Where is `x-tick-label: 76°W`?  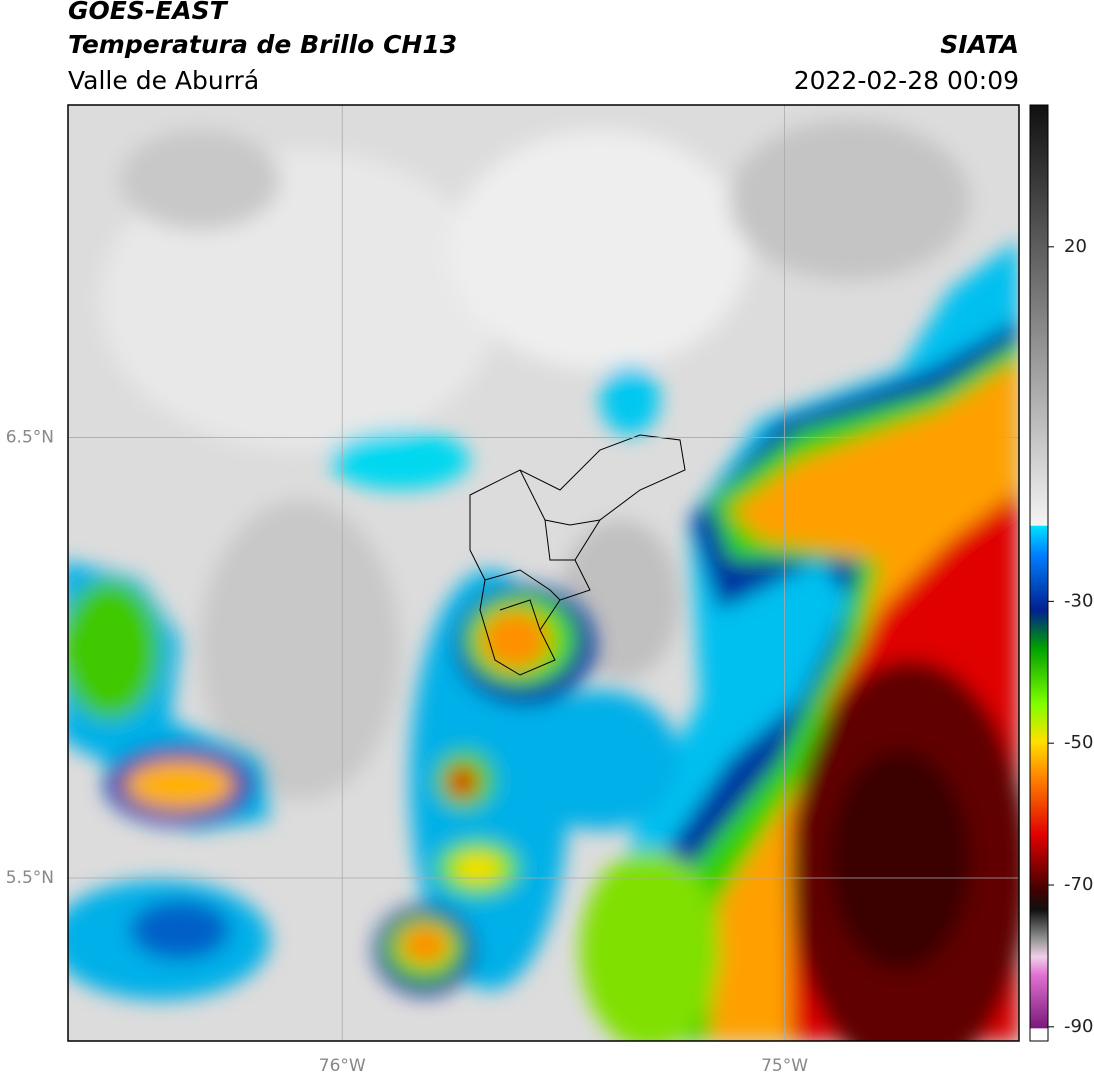 x-tick-label: 76°W is located at coordinates (342, 1066).